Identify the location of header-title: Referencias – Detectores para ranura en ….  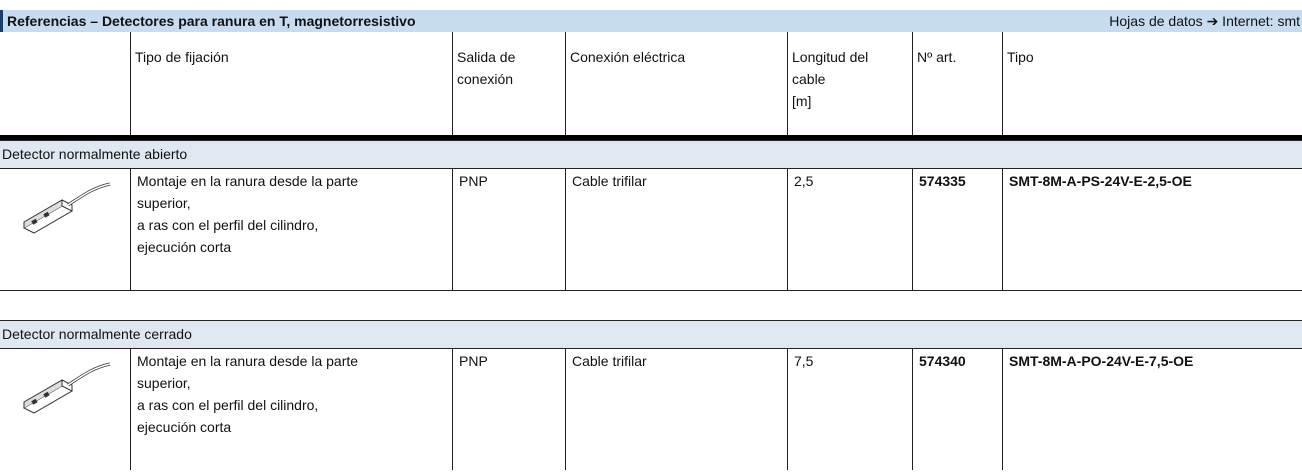
(211, 21).